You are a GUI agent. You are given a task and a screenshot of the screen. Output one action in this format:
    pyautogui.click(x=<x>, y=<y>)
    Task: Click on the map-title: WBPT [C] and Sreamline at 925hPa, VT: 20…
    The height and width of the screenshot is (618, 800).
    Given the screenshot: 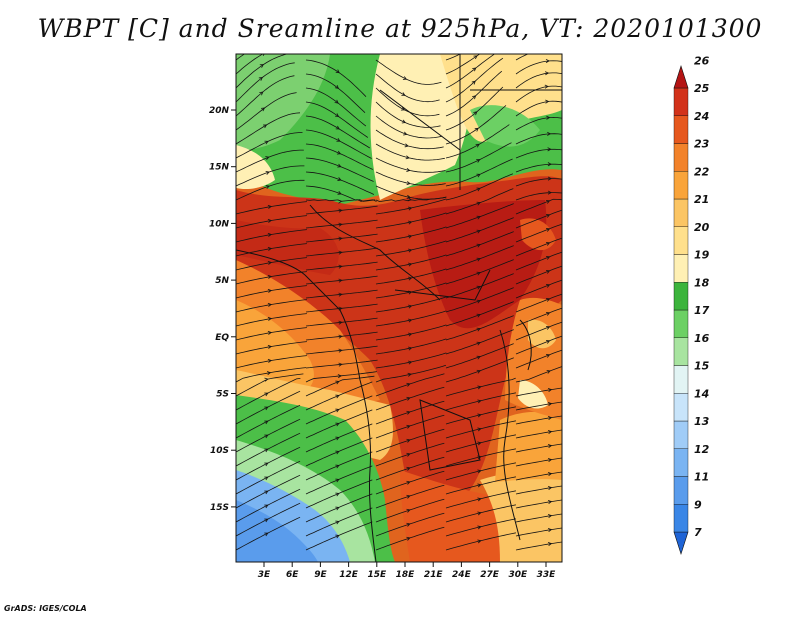 What is the action you would take?
    pyautogui.click(x=400, y=28)
    